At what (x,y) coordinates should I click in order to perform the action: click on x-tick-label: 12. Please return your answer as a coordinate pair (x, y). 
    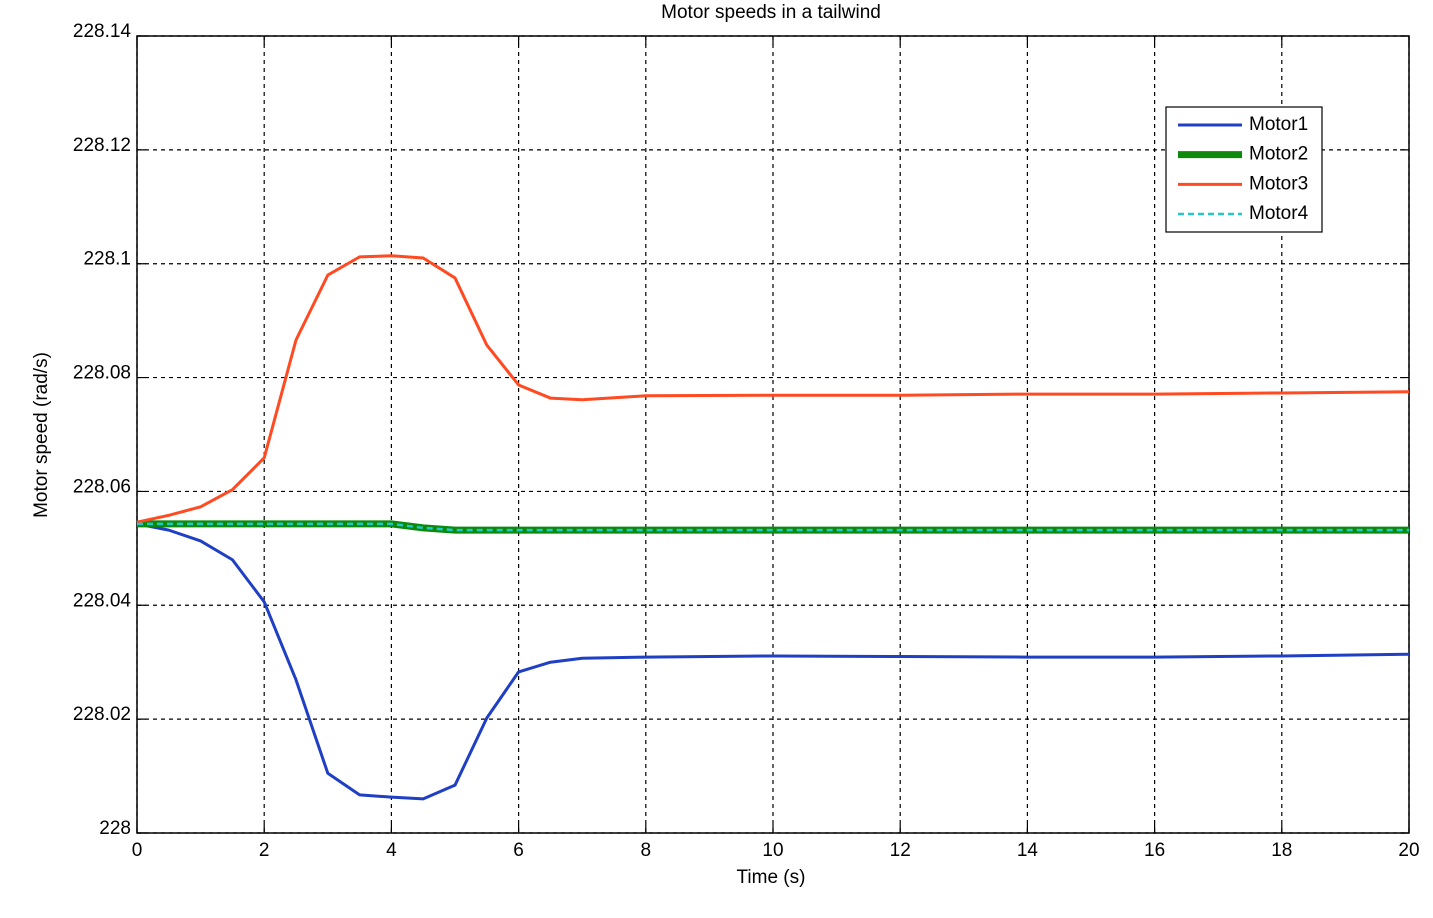
    Looking at the image, I should click on (900, 850).